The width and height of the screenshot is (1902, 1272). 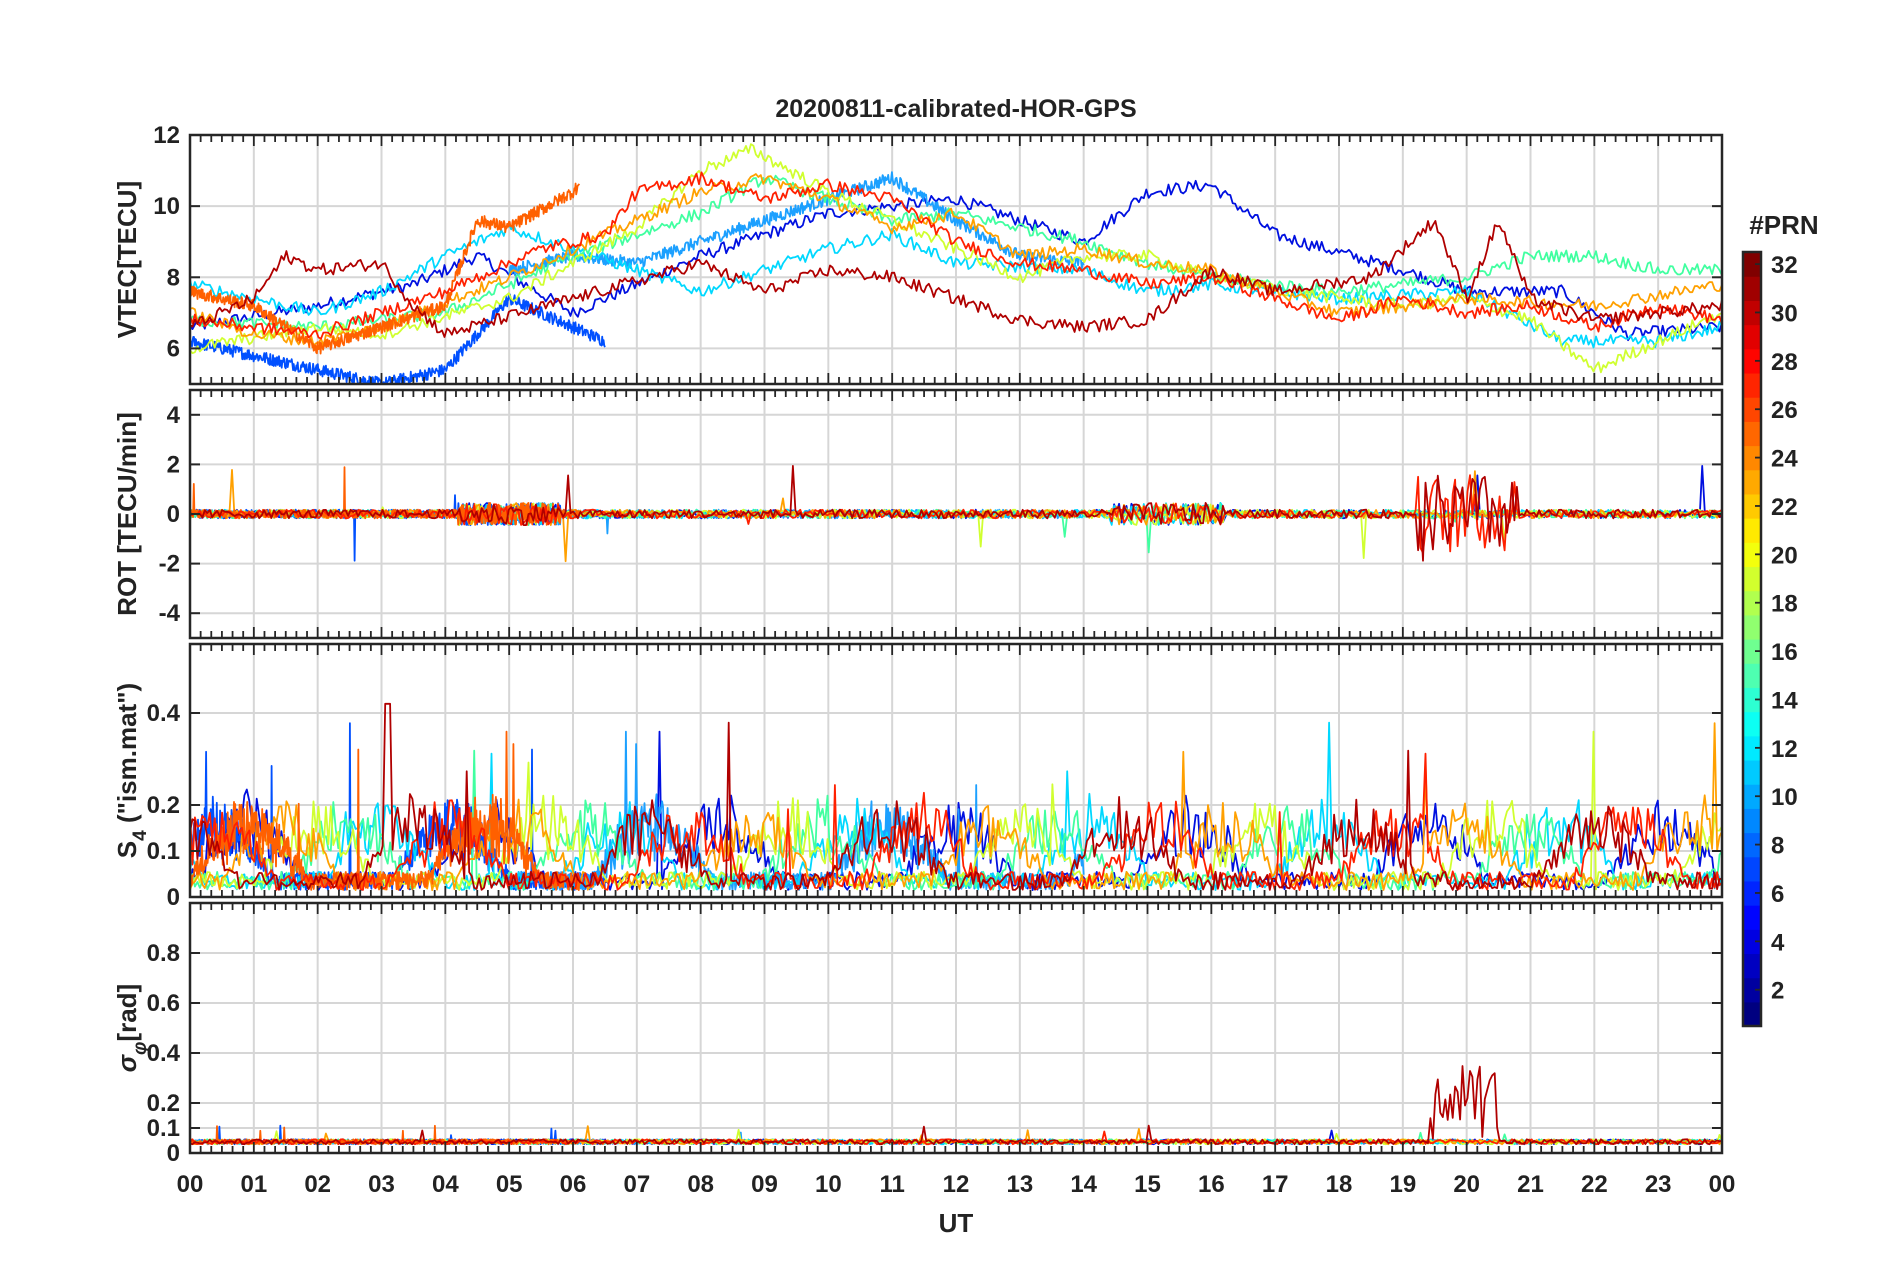 What do you see at coordinates (956, 1184) in the screenshot?
I see `x-tick-label: 12` at bounding box center [956, 1184].